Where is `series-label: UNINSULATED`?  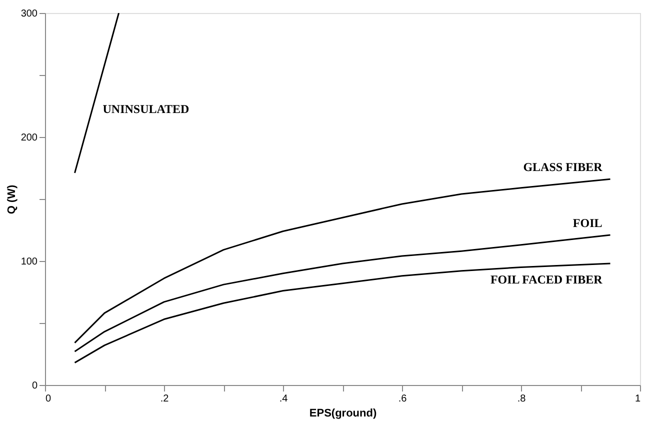 series-label: UNINSULATED is located at coordinates (146, 109).